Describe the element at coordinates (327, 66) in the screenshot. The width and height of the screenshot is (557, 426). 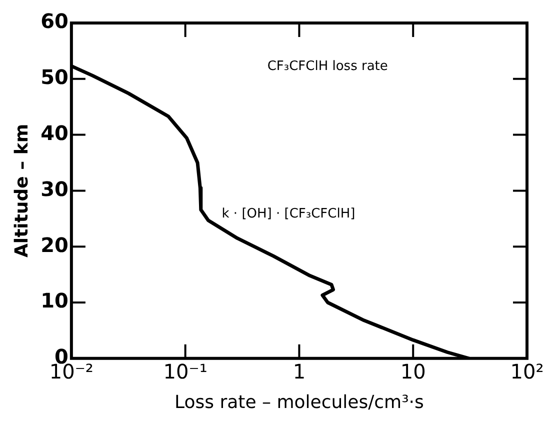
I see `annotation: CF₃CFClH loss rate` at that location.